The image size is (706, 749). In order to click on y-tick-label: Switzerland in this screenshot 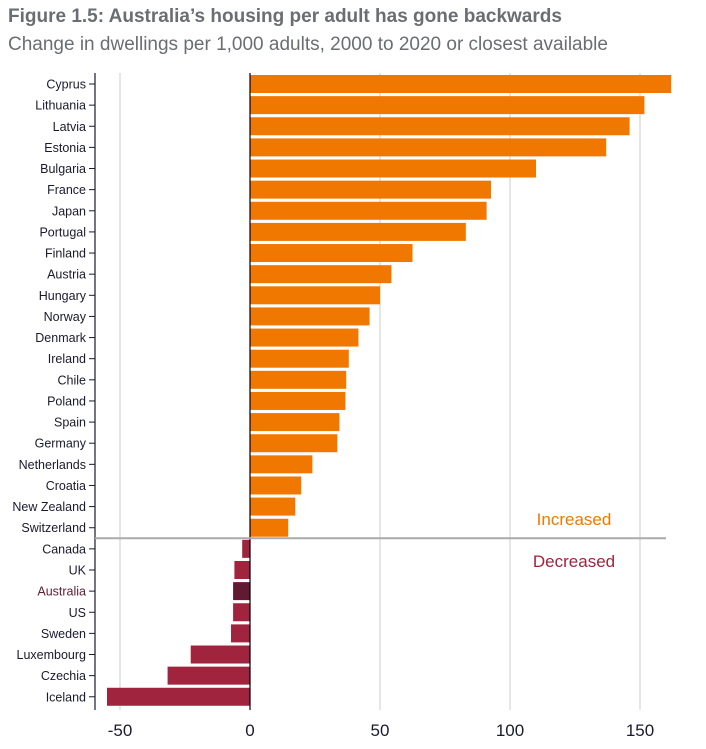, I will do `click(53, 528)`.